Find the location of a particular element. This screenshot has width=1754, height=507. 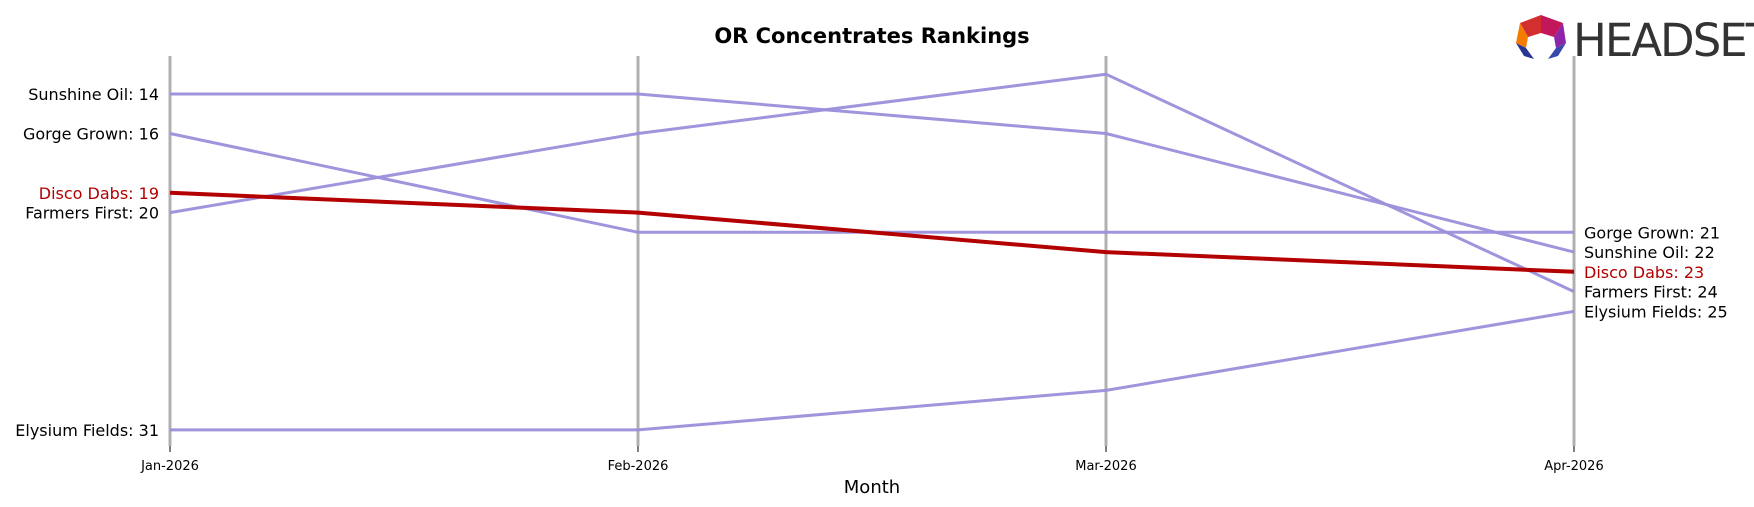

x-tick-label: Jan-2026 is located at coordinates (169, 466).